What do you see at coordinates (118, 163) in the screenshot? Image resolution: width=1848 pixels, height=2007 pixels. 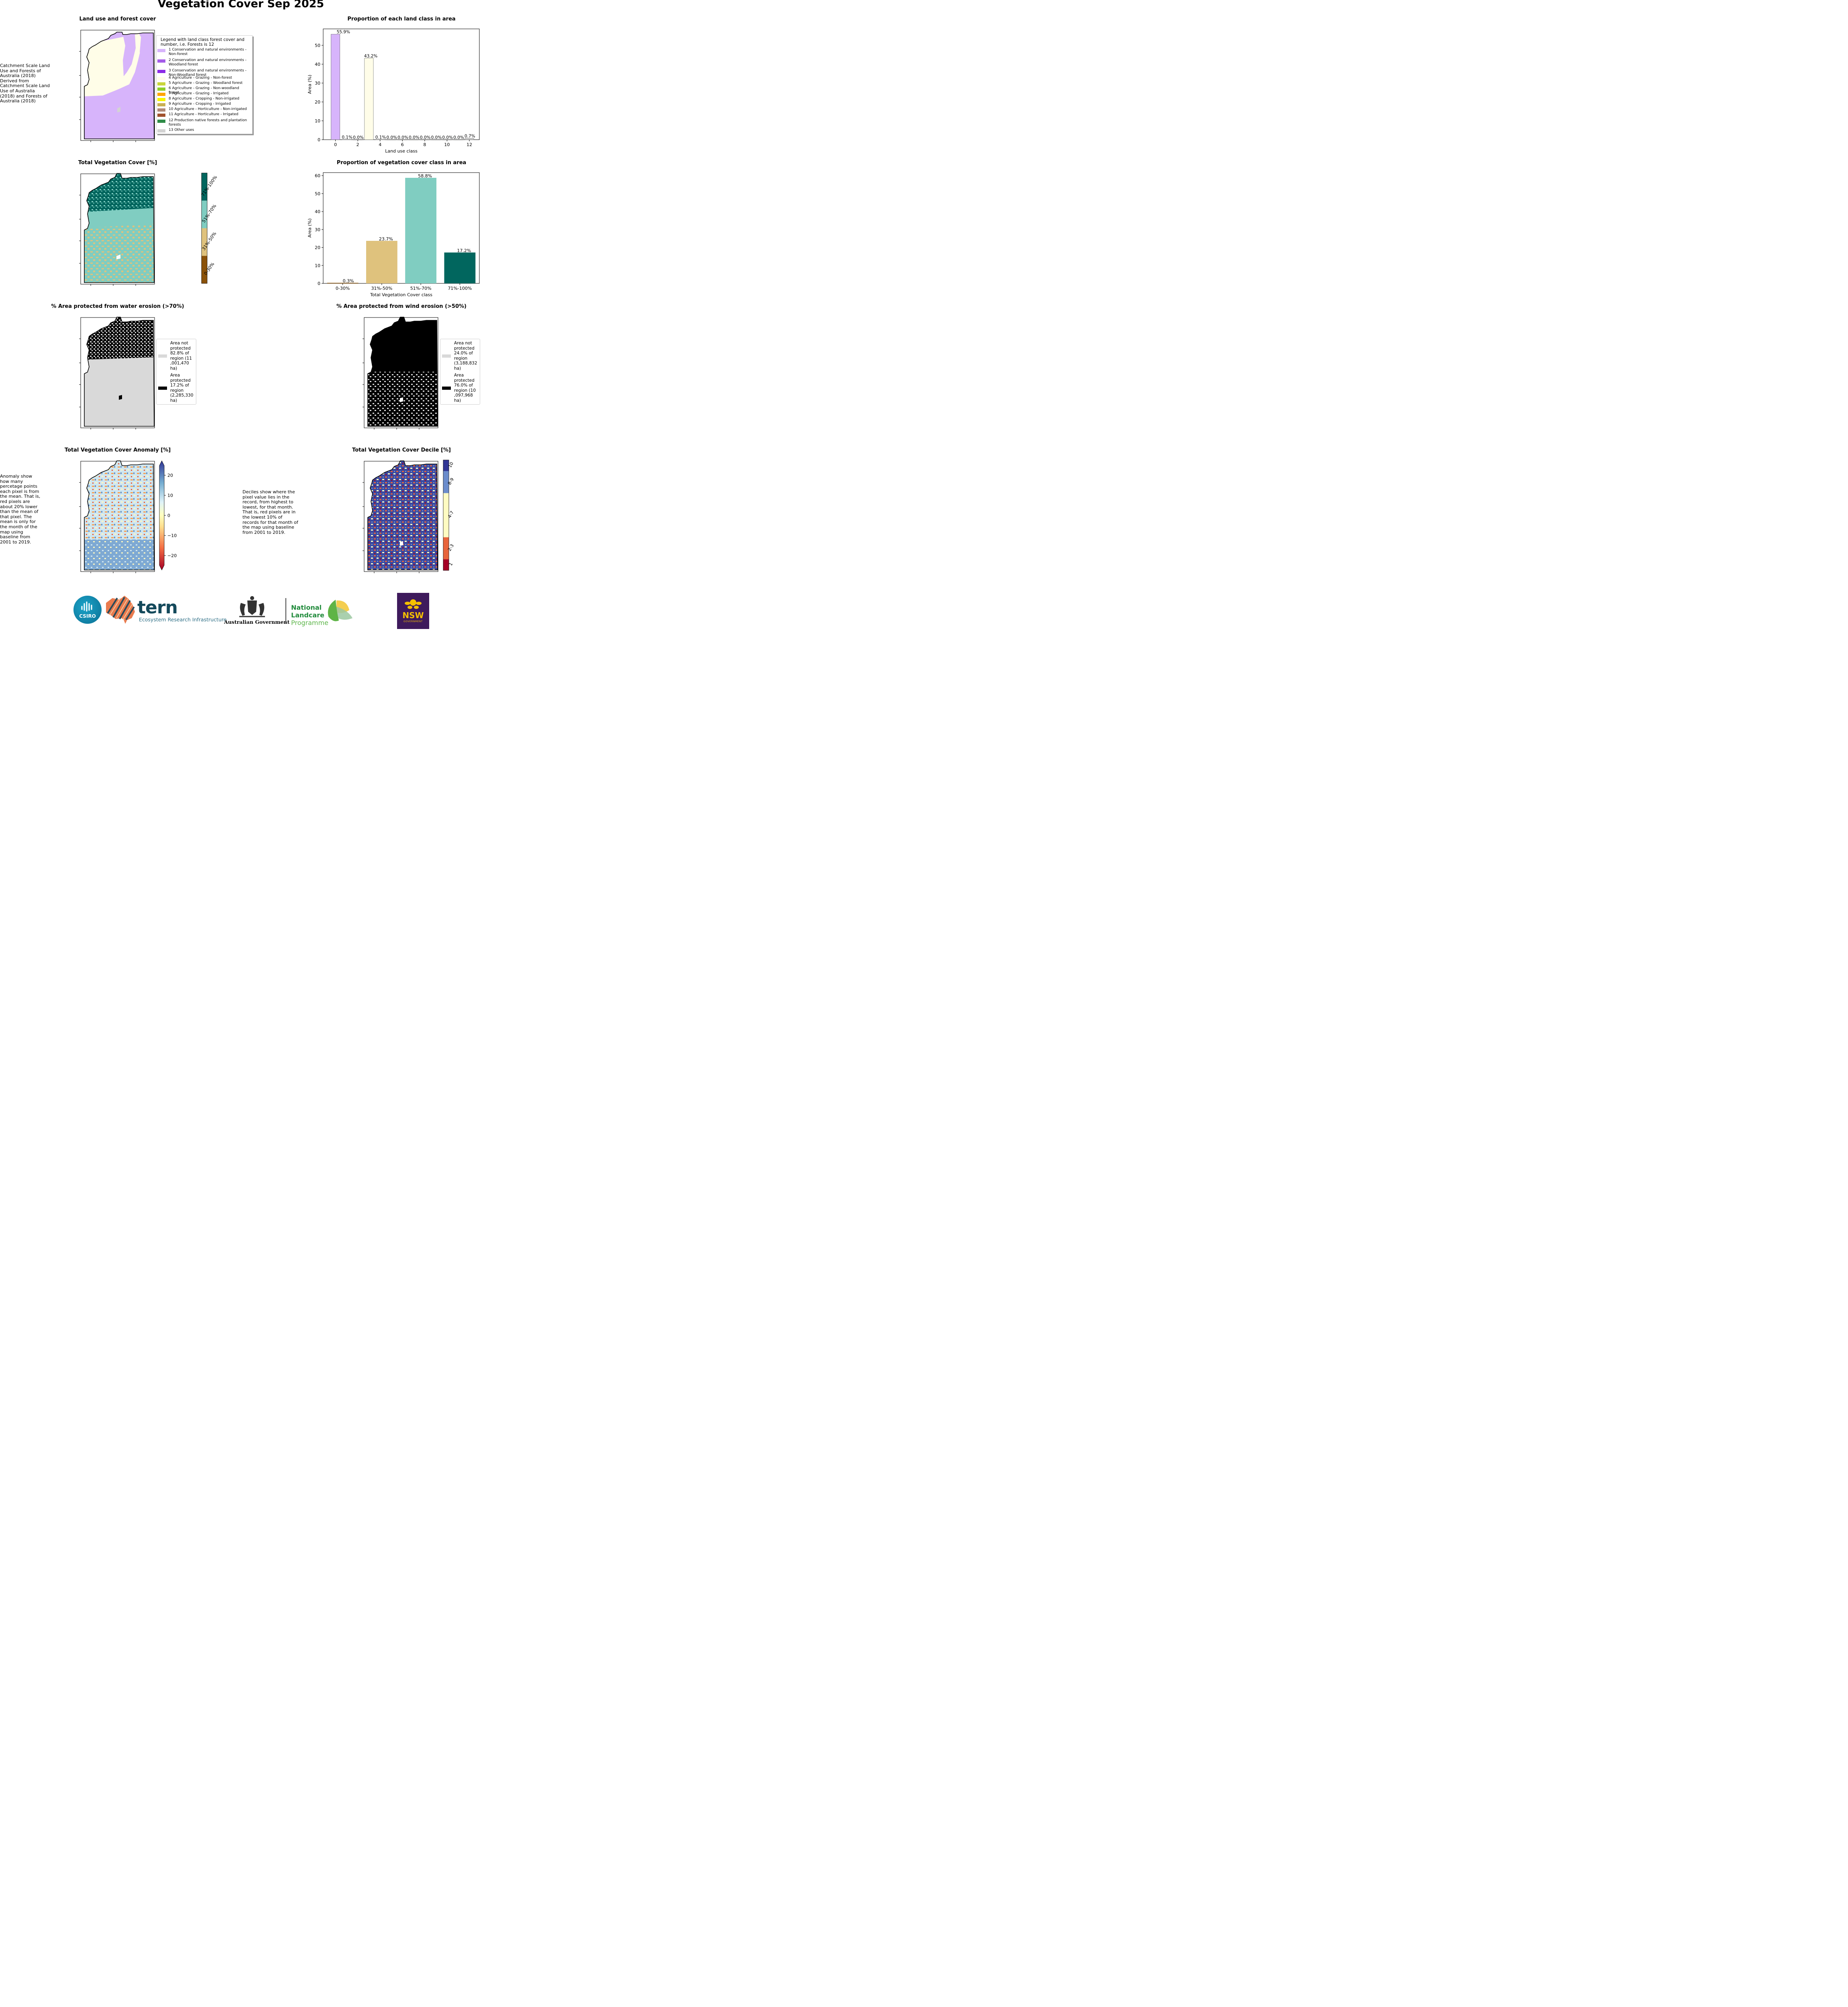 I see `tvc-map-title: Total Vegetation Cover [%]` at bounding box center [118, 163].